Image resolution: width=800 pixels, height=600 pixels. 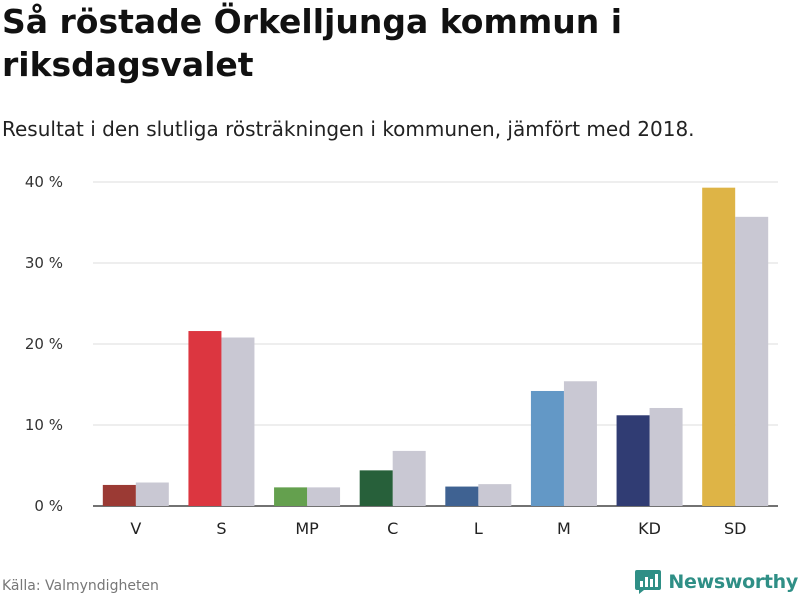 I want to click on x-tick-label: C, so click(x=392, y=528).